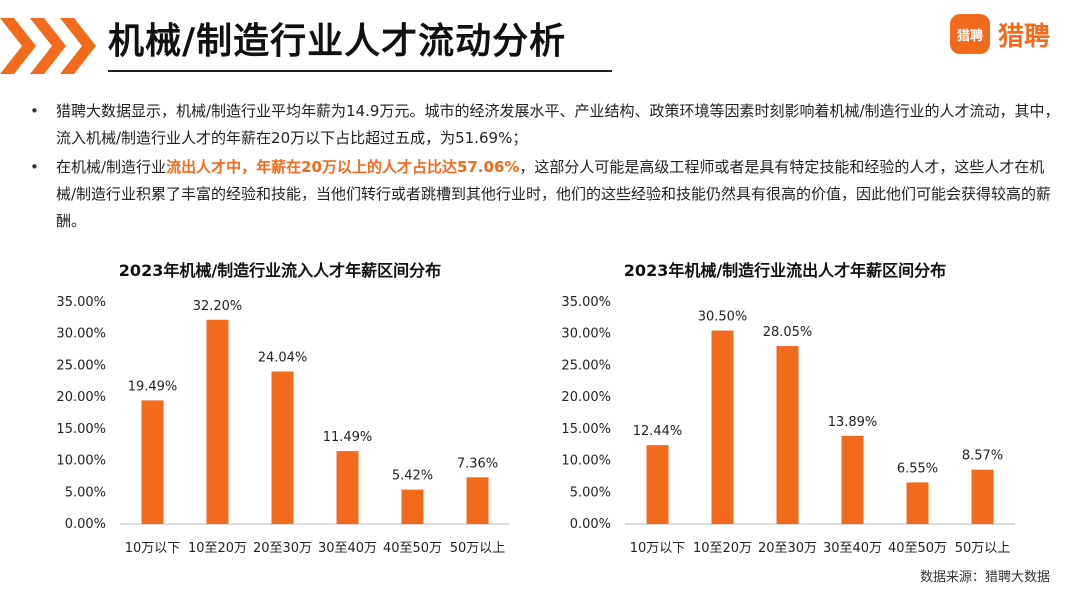 Image resolution: width=1080 pixels, height=607 pixels. Describe the element at coordinates (723, 317) in the screenshot. I see `data-label: 30.50%` at that location.